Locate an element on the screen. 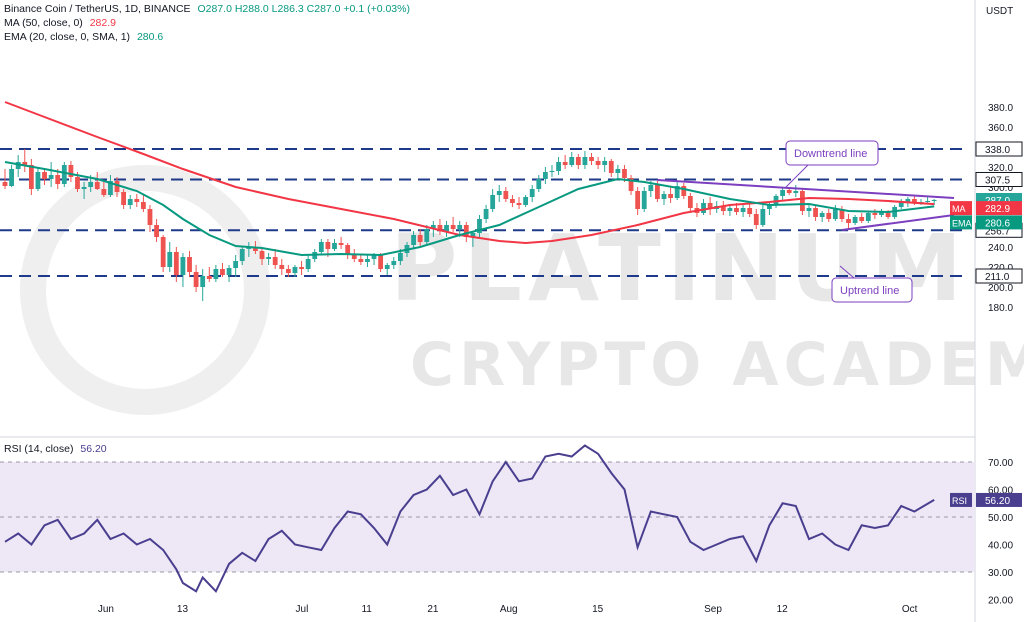 The width and height of the screenshot is (1024, 622). rsi-header-row: RSI (14, close) 56.20 is located at coordinates (57, 449).